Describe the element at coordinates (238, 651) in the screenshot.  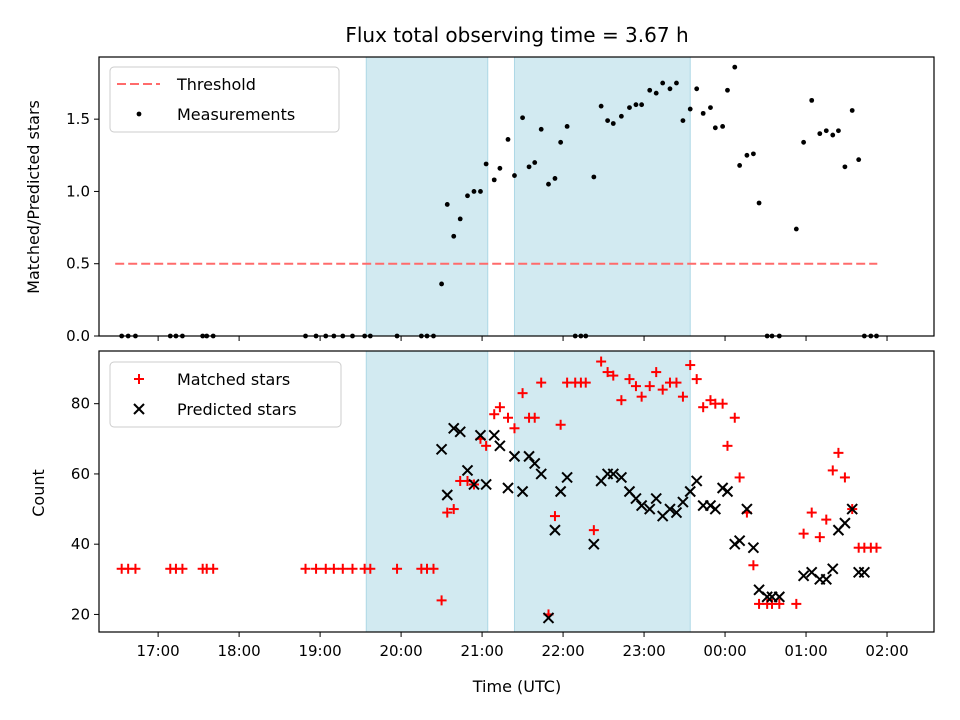
I see `bottom-x-tick-label: 18:00` at that location.